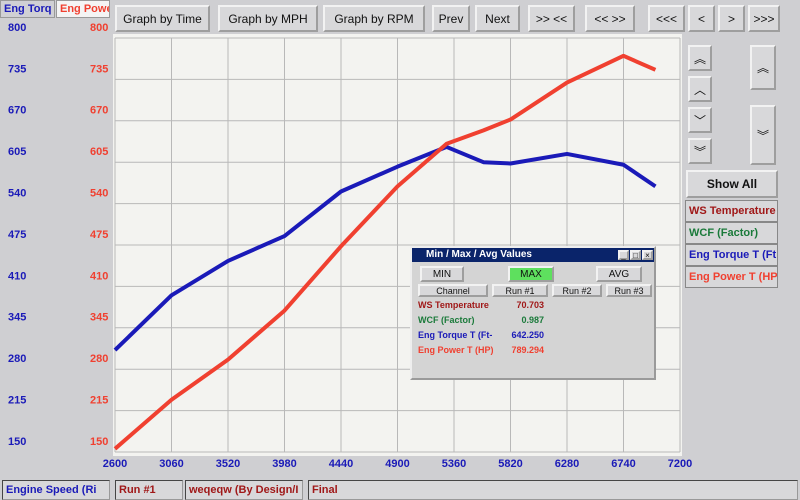  What do you see at coordinates (451, 18) in the screenshot?
I see `toolbar-button: Prev` at bounding box center [451, 18].